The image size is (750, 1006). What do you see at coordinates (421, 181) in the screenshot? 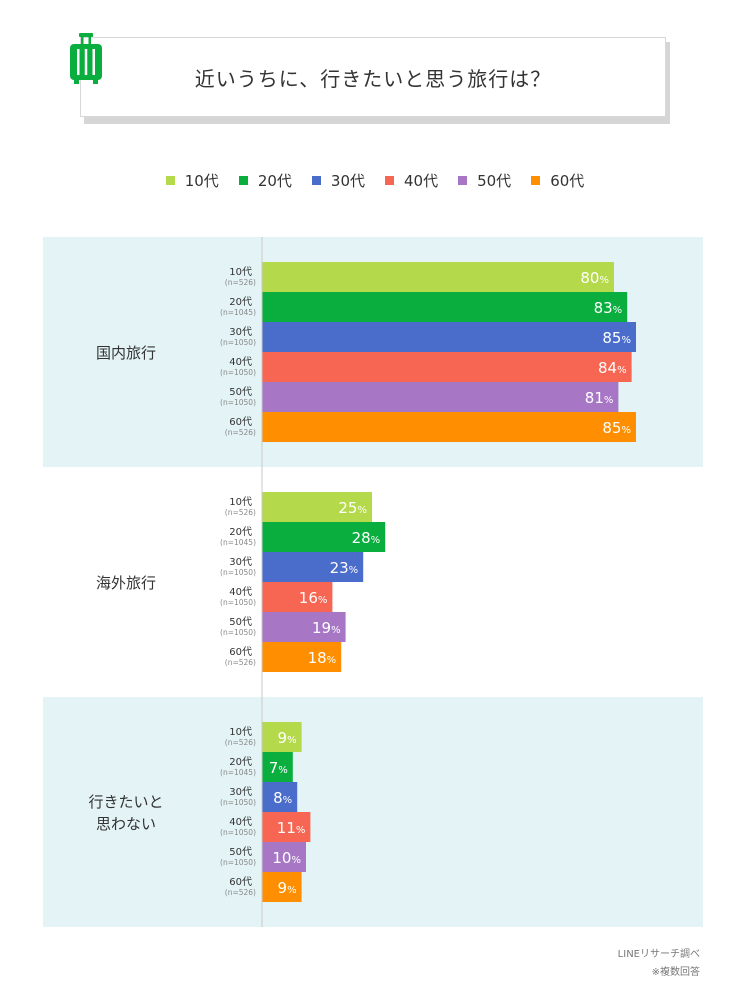
I see `legend-label: 40代` at bounding box center [421, 181].